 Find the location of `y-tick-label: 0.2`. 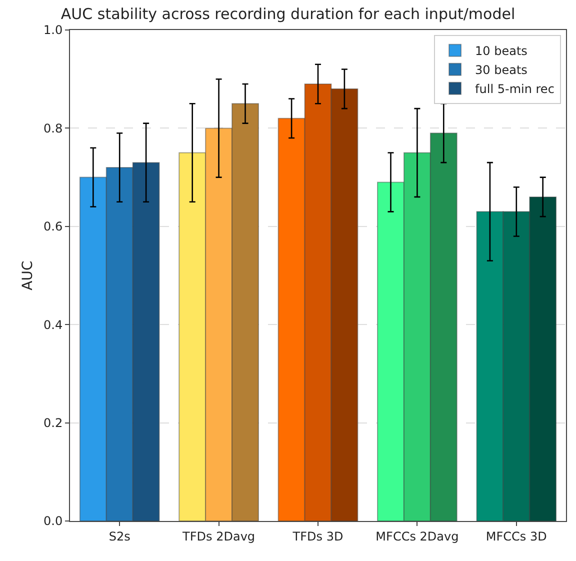

y-tick-label: 0.2 is located at coordinates (53, 423).